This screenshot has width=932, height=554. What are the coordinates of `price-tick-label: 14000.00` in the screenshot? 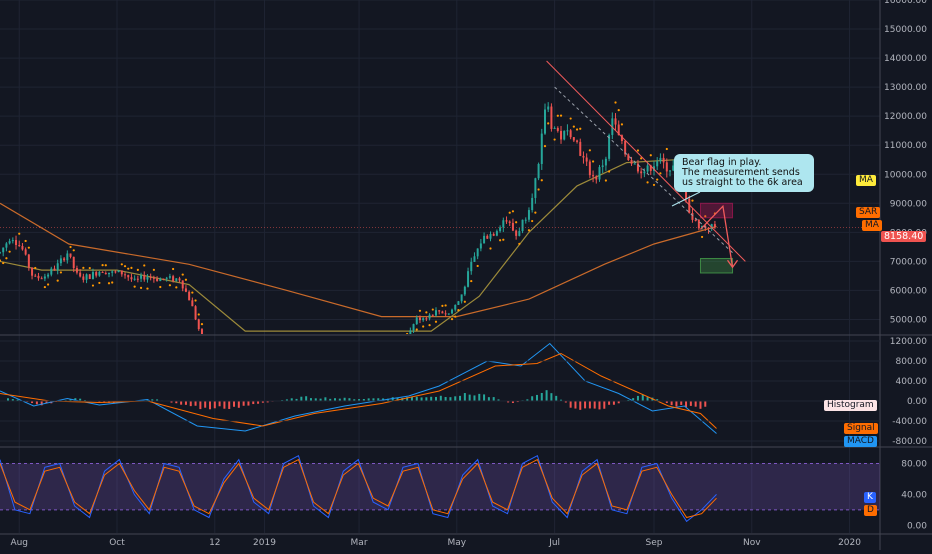 It's located at (905, 59).